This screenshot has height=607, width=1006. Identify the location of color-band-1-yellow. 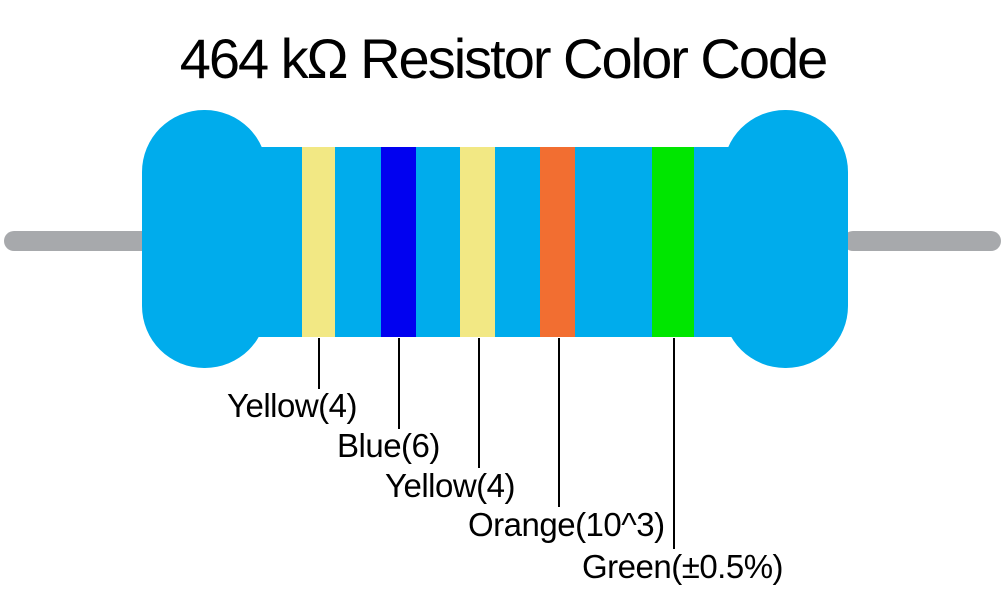
(318, 242).